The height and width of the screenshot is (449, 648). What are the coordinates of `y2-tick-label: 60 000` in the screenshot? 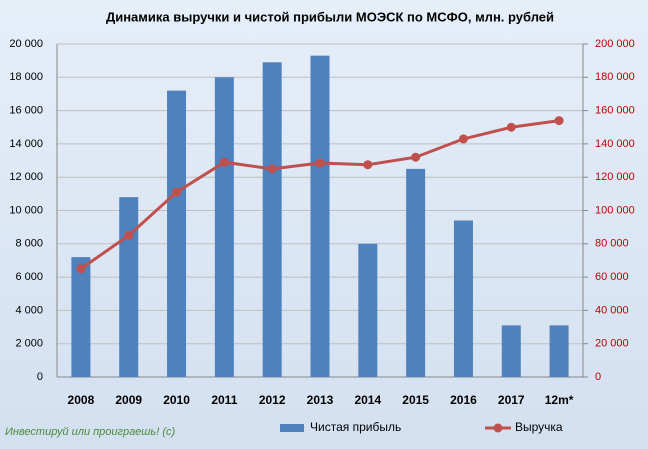 It's located at (612, 277).